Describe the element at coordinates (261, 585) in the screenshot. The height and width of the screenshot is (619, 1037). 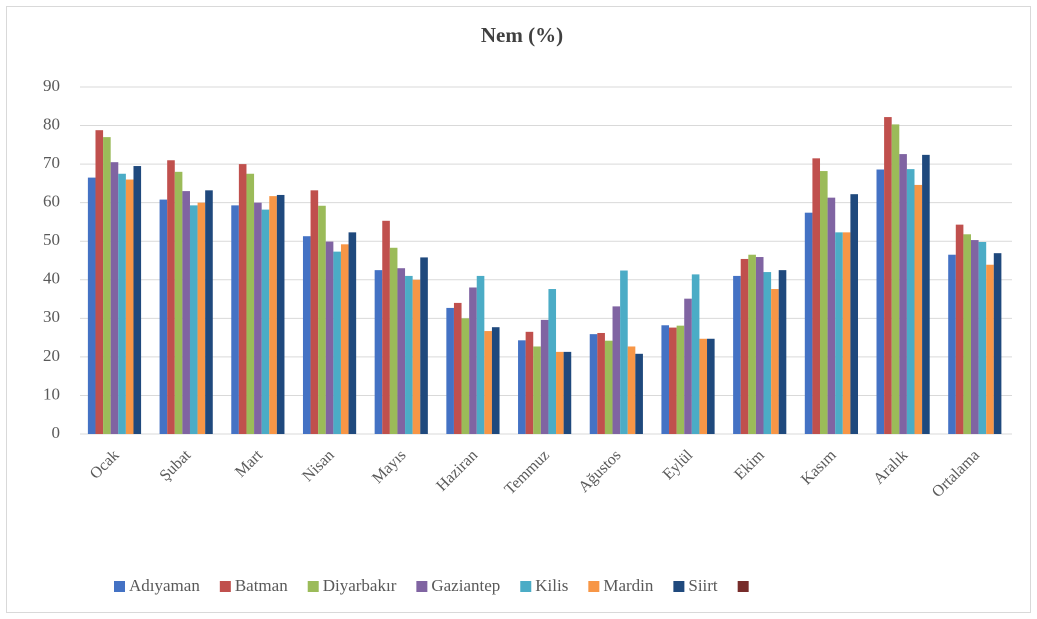
I see `legend-label: Batman` at that location.